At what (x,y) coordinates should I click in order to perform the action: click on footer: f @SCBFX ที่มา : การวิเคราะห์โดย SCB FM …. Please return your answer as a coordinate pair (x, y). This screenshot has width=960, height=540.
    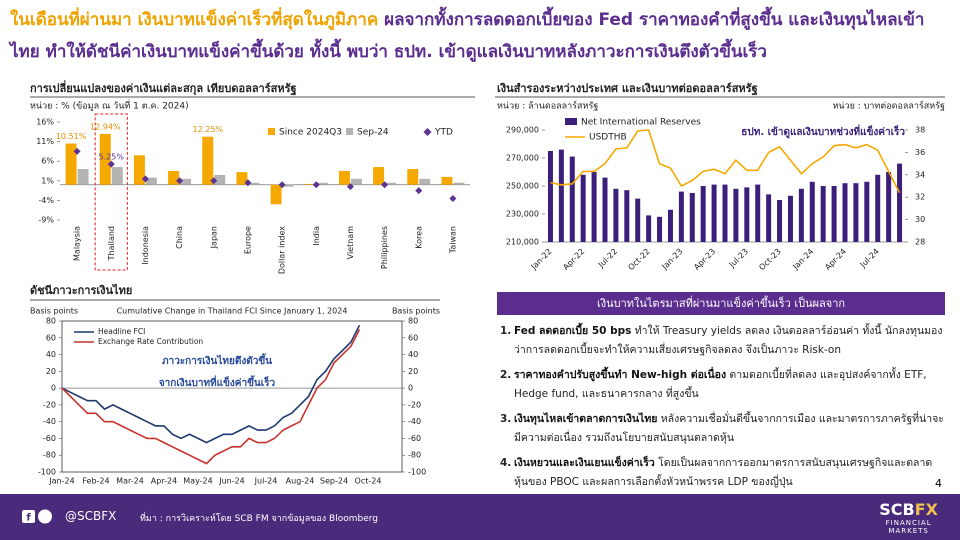
    Looking at the image, I should click on (480, 517).